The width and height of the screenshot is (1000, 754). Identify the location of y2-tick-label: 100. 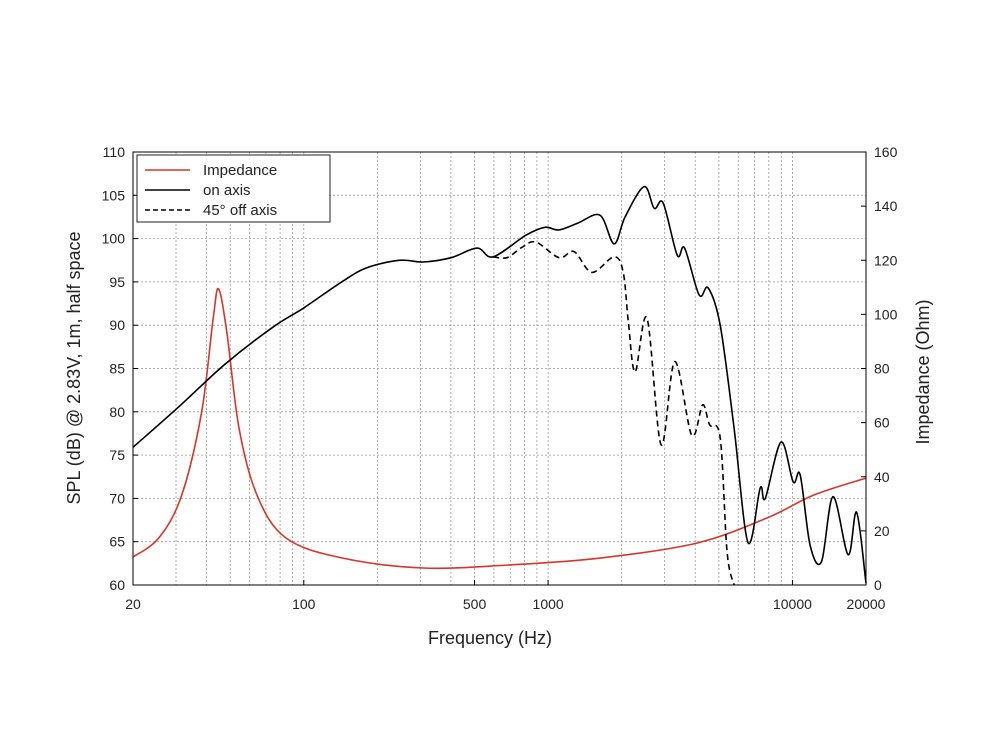
(886, 314).